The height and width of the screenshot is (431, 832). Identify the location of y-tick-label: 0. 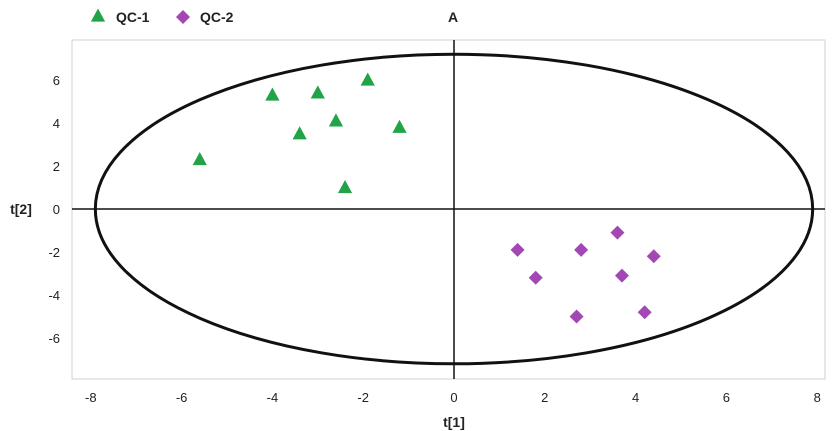
(56, 209).